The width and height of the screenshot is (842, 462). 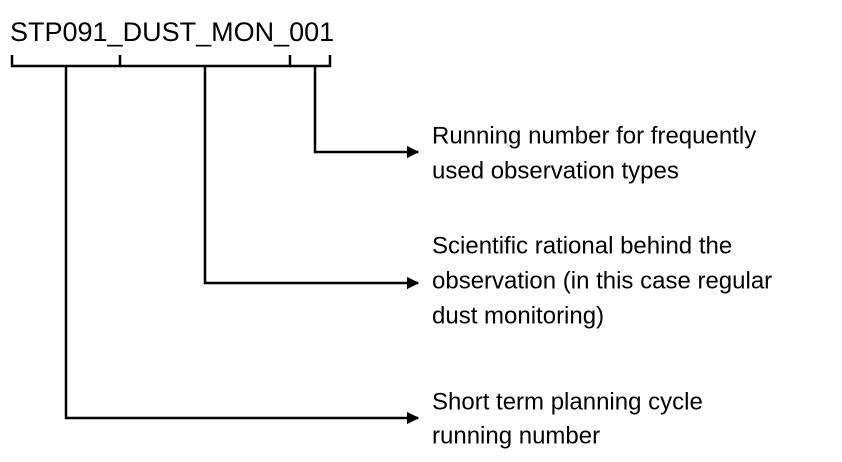 What do you see at coordinates (602, 280) in the screenshot?
I see `description-line: observation (in this case regular` at bounding box center [602, 280].